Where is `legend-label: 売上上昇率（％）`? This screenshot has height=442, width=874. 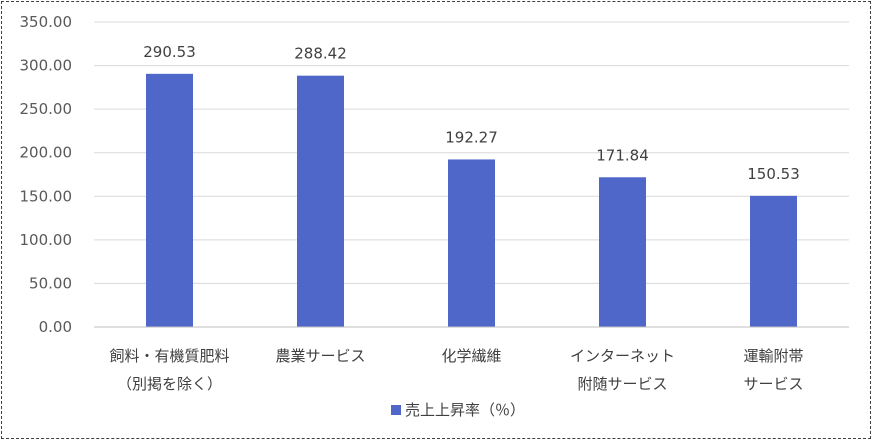 legend-label: 売上上昇率（％） is located at coordinates (465, 410).